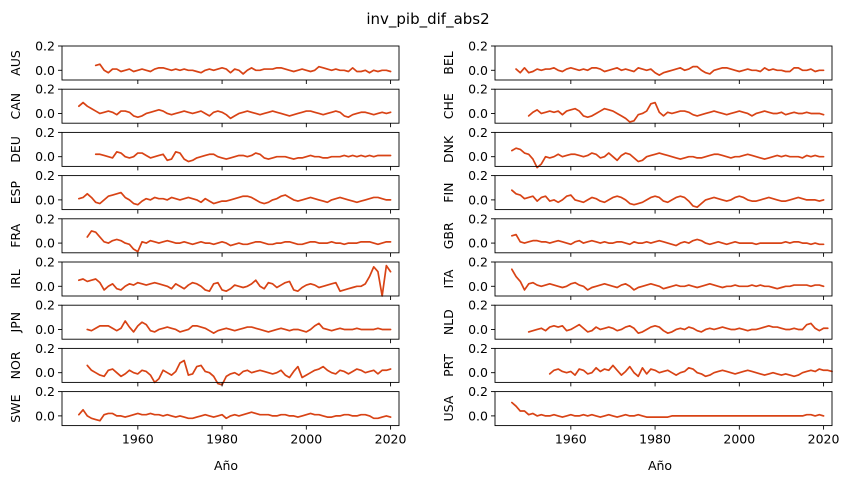 The width and height of the screenshot is (847, 483). I want to click on x-tick-label: 2020, so click(824, 439).